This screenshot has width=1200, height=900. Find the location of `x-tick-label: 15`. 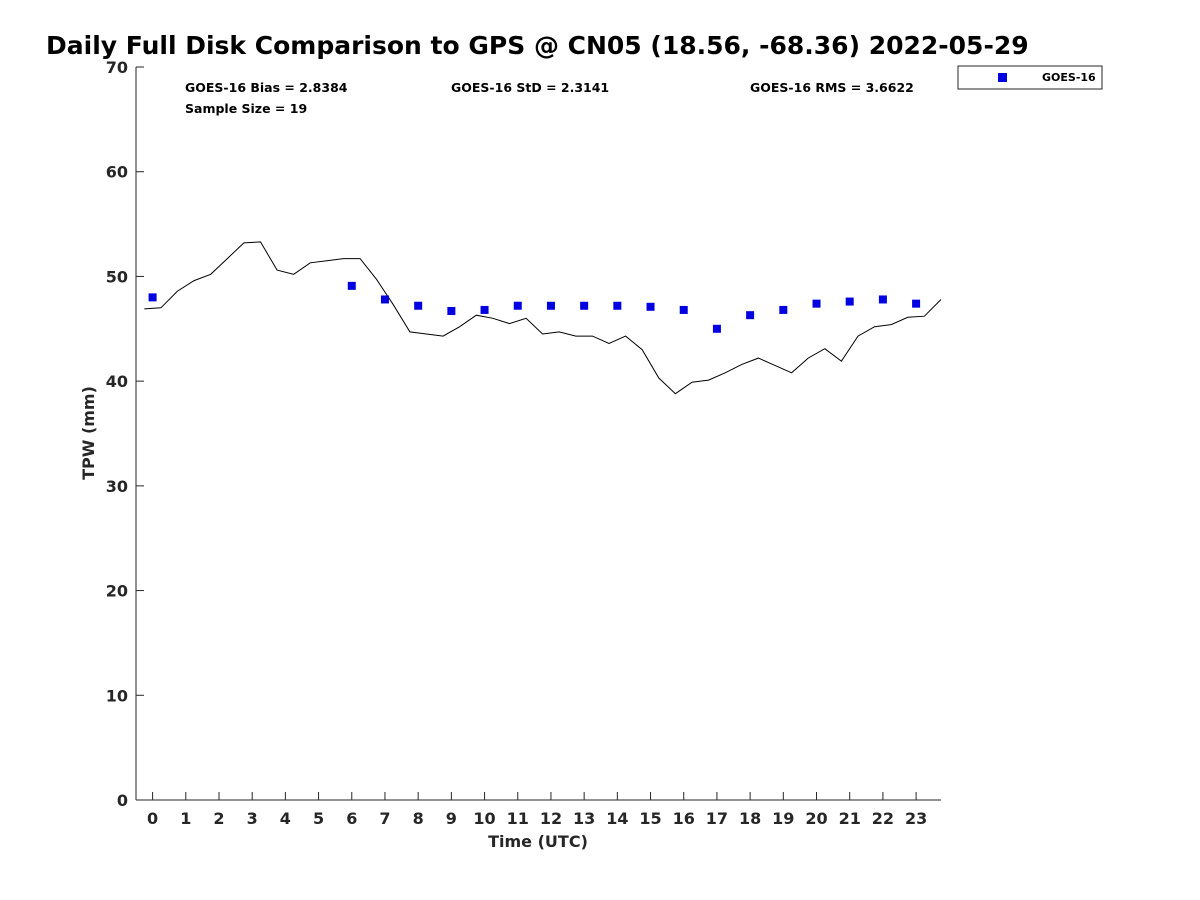

x-tick-label: 15 is located at coordinates (650, 818).